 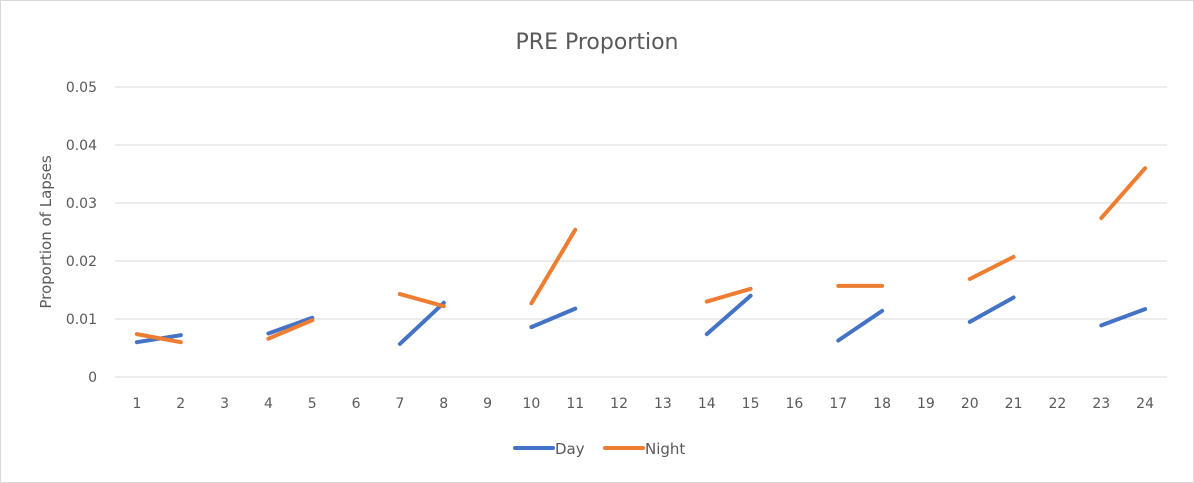 I want to click on legend-label: Night, so click(x=665, y=449).